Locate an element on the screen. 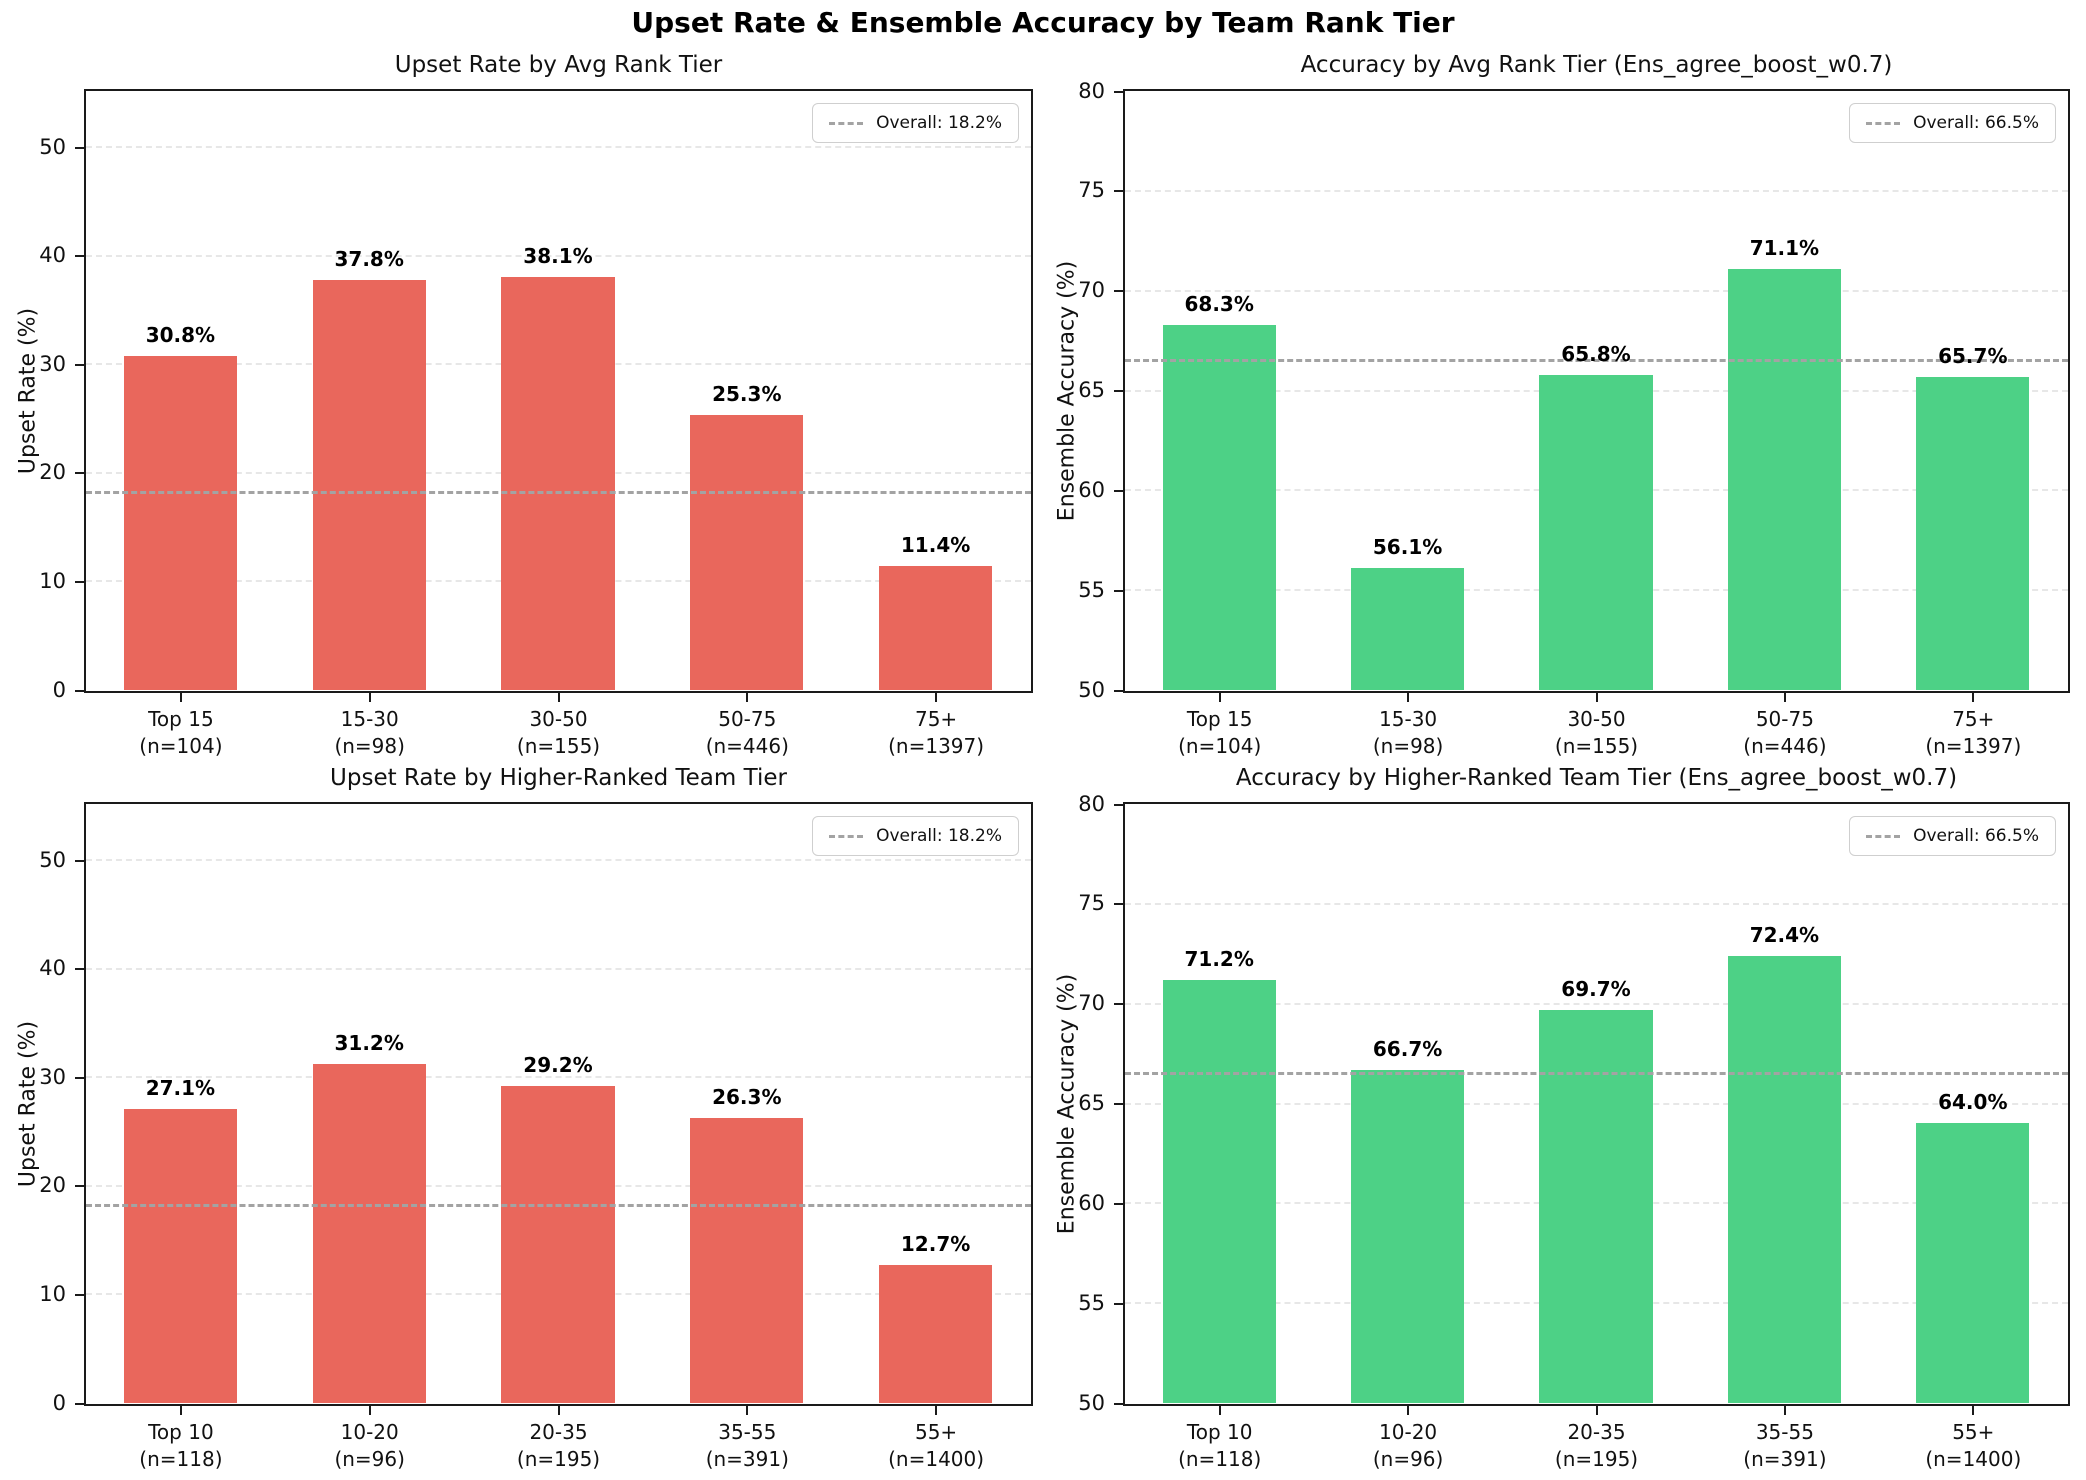  x-tick-label: 20-35 (n=195) is located at coordinates (558, 1445).